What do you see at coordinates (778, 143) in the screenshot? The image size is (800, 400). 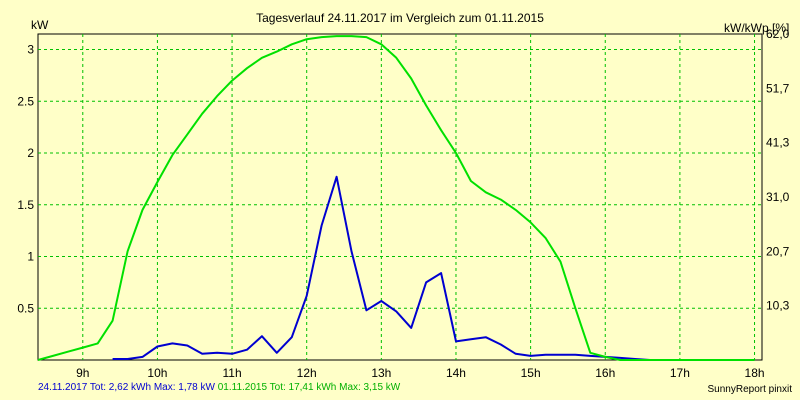 I see `y-tick-label-right: 41,3` at bounding box center [778, 143].